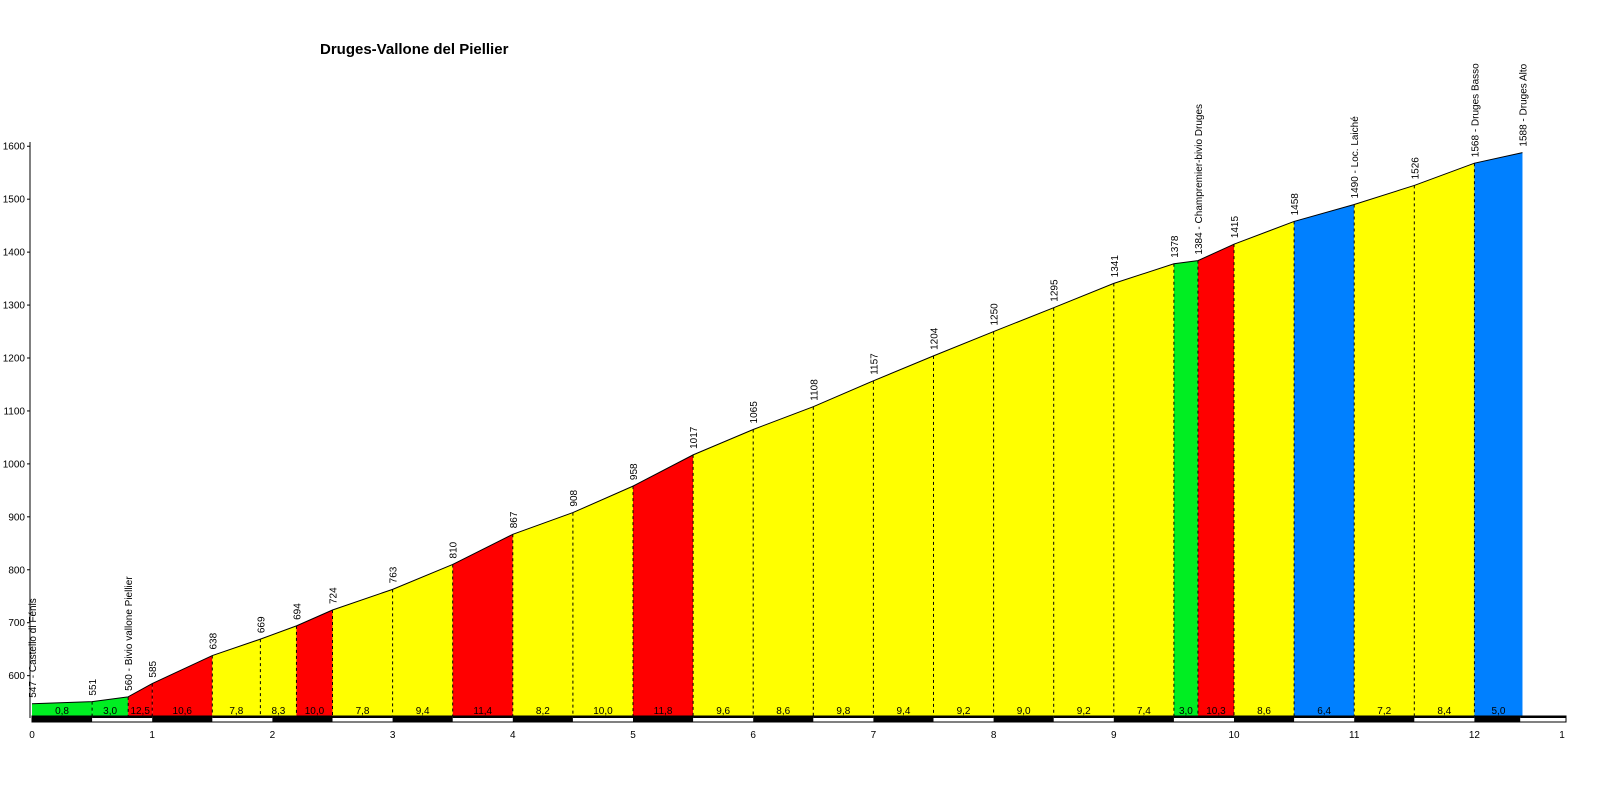  What do you see at coordinates (315, 711) in the screenshot?
I see `gradient-label: 10,0` at bounding box center [315, 711].